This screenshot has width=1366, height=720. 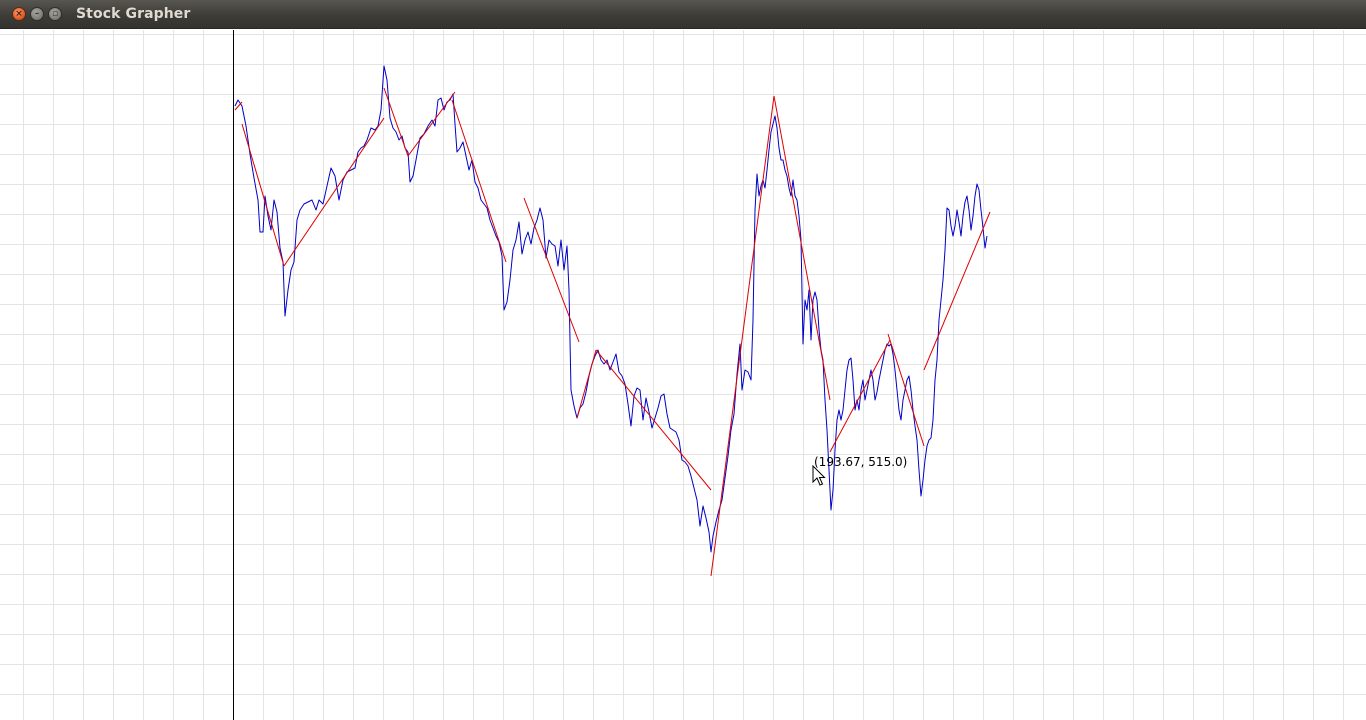 I want to click on maximize-button: ▫, so click(x=55, y=14).